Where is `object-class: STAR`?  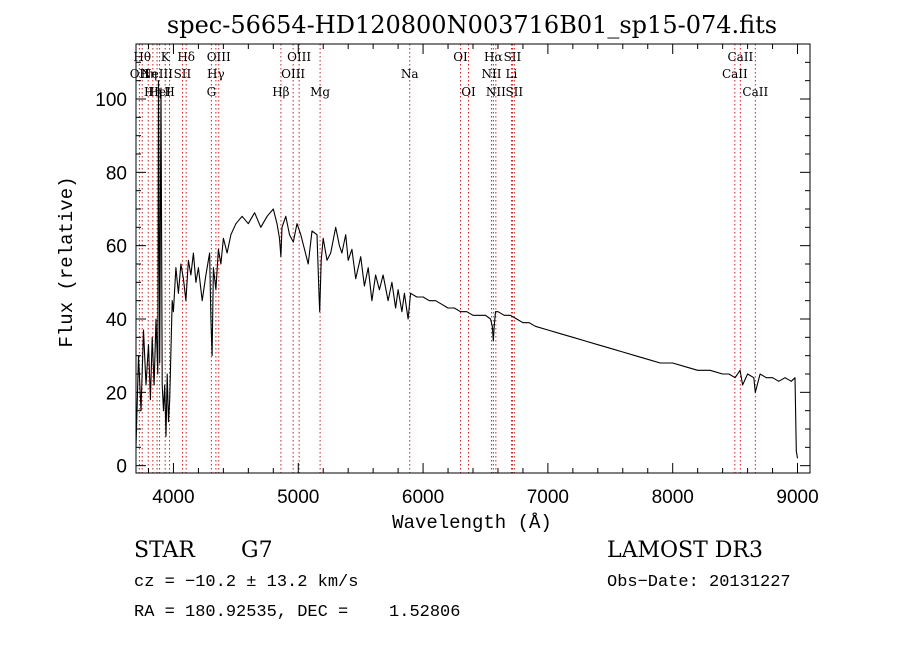
object-class: STAR is located at coordinates (164, 550).